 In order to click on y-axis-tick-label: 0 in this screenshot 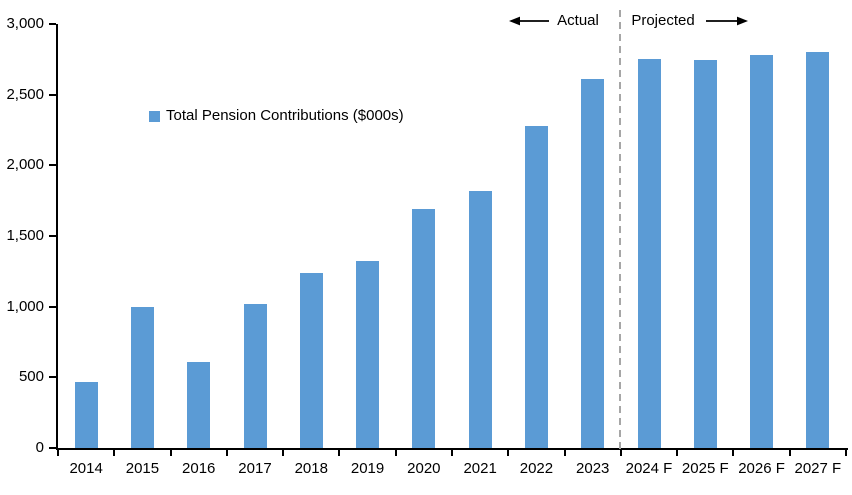, I will do `click(39, 447)`.